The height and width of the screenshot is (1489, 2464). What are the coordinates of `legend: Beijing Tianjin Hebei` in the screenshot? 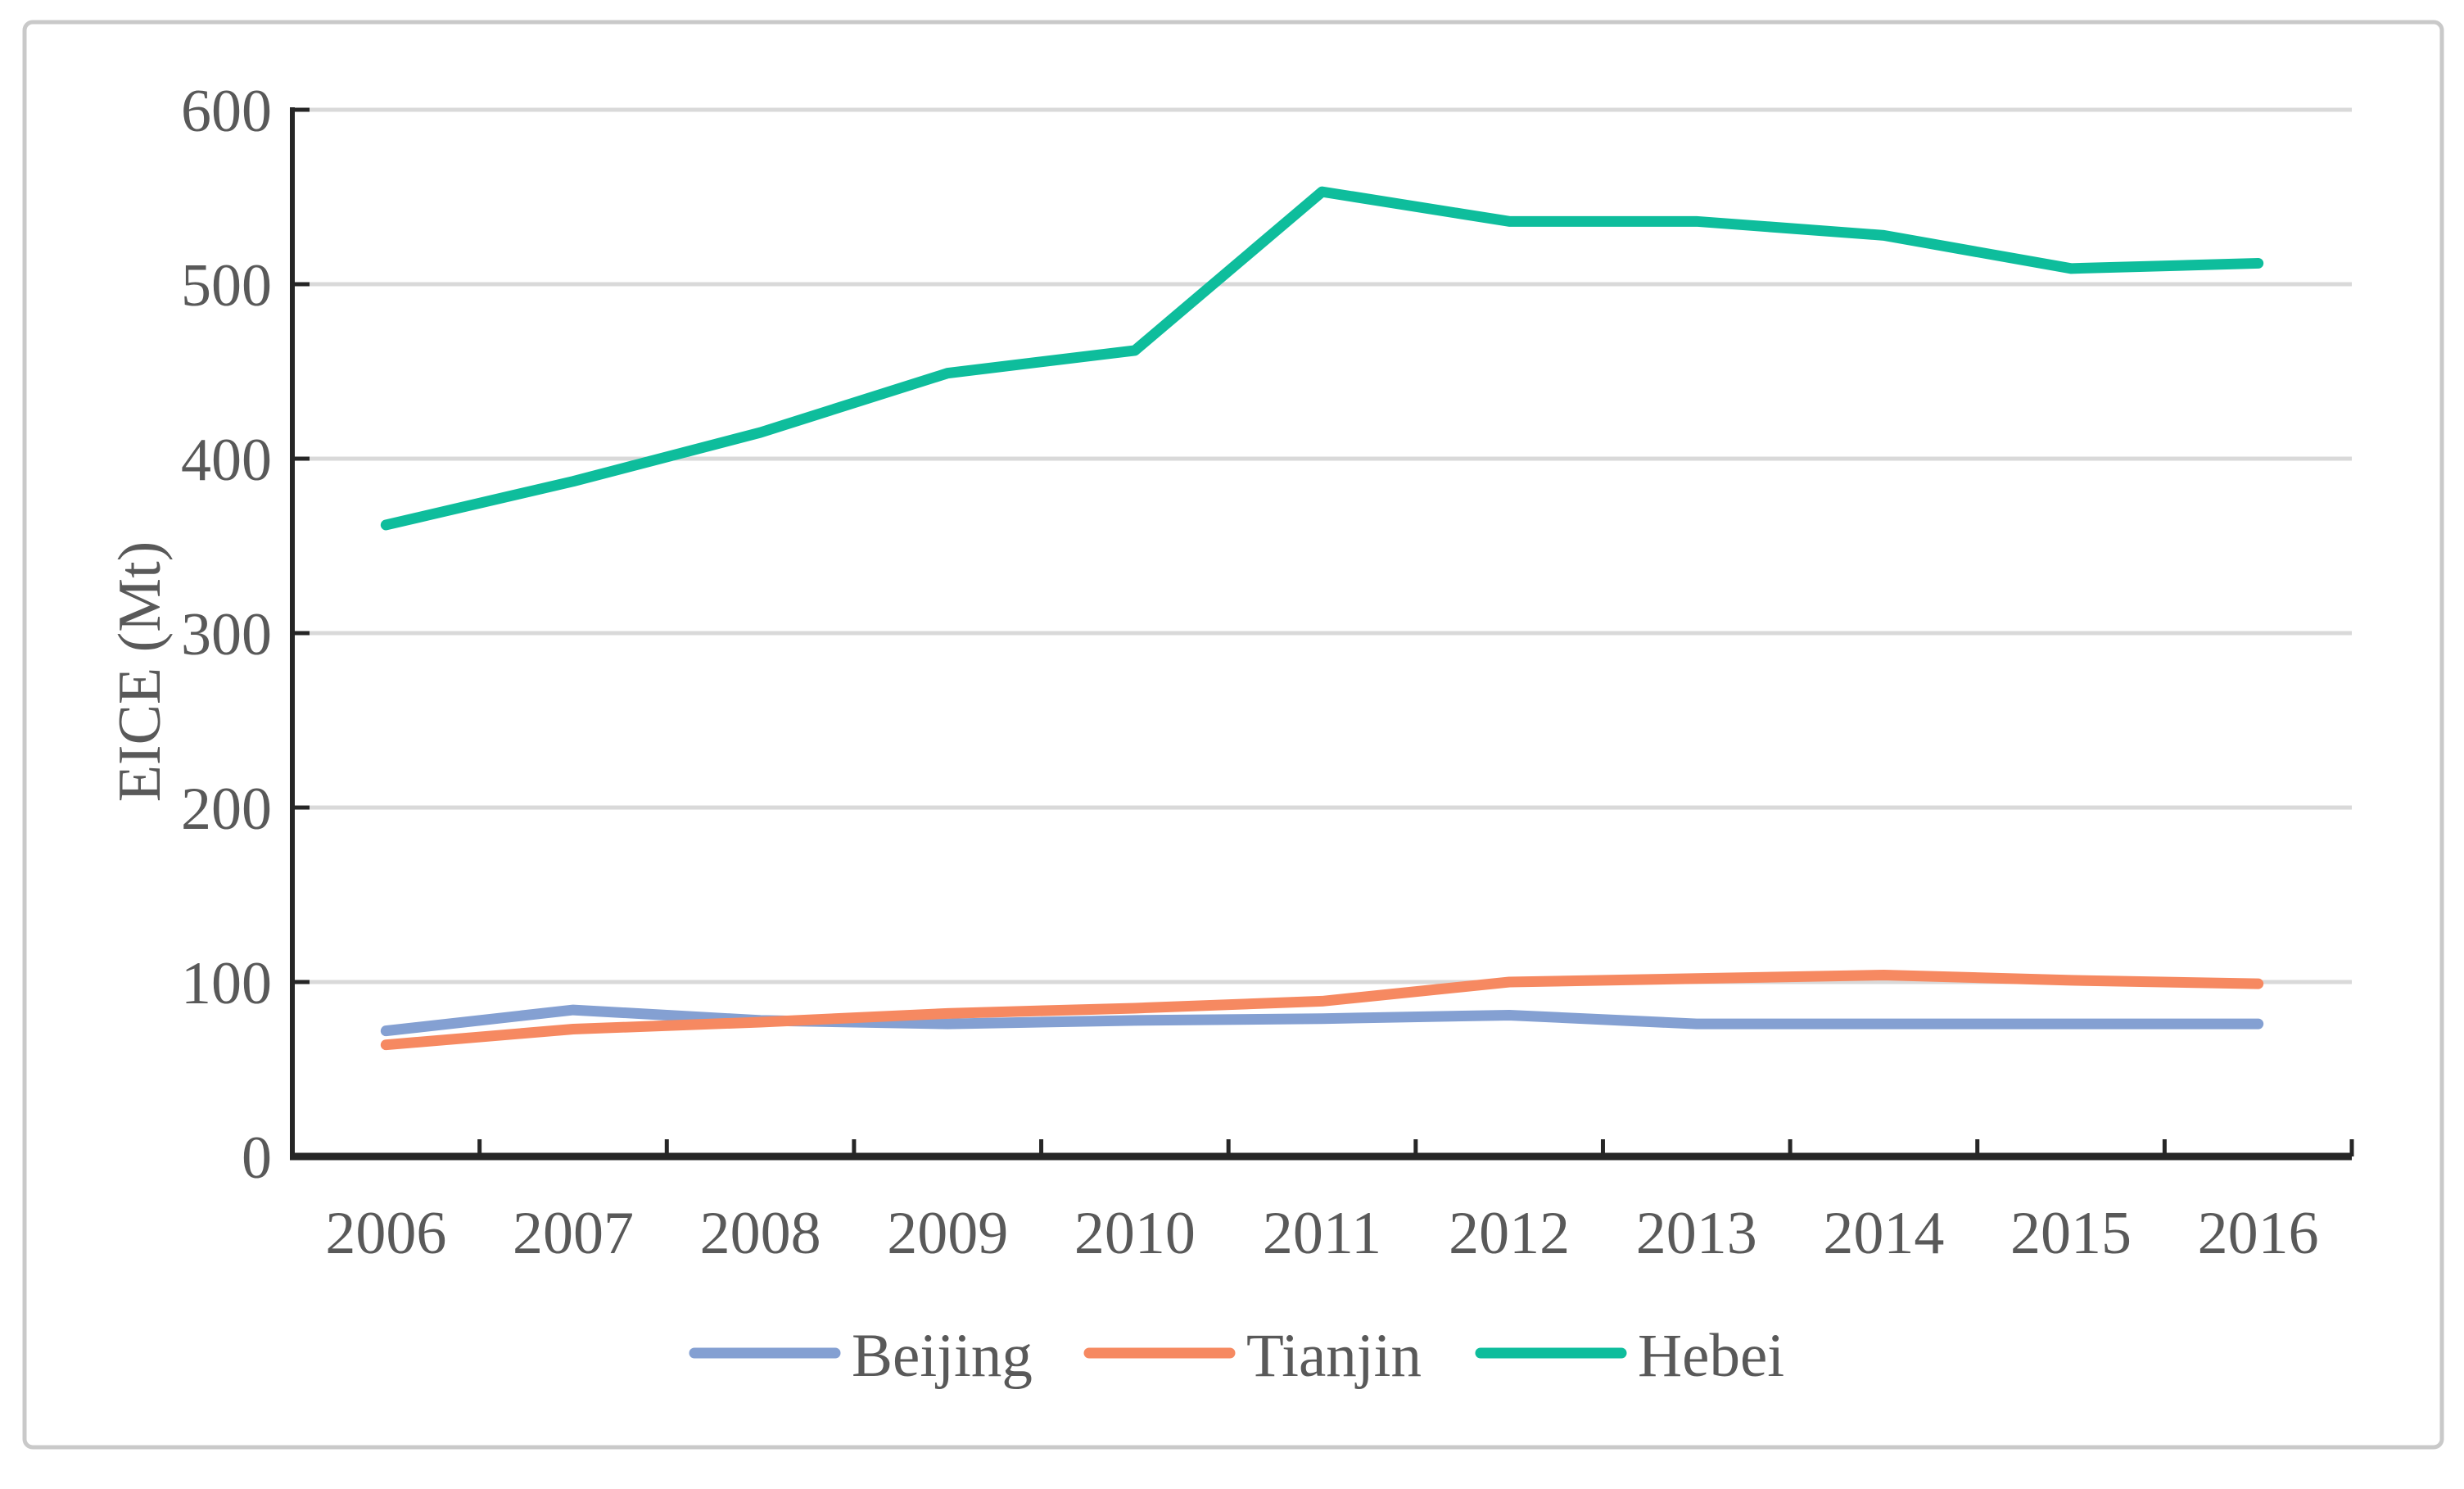 It's located at (1236, 1356).